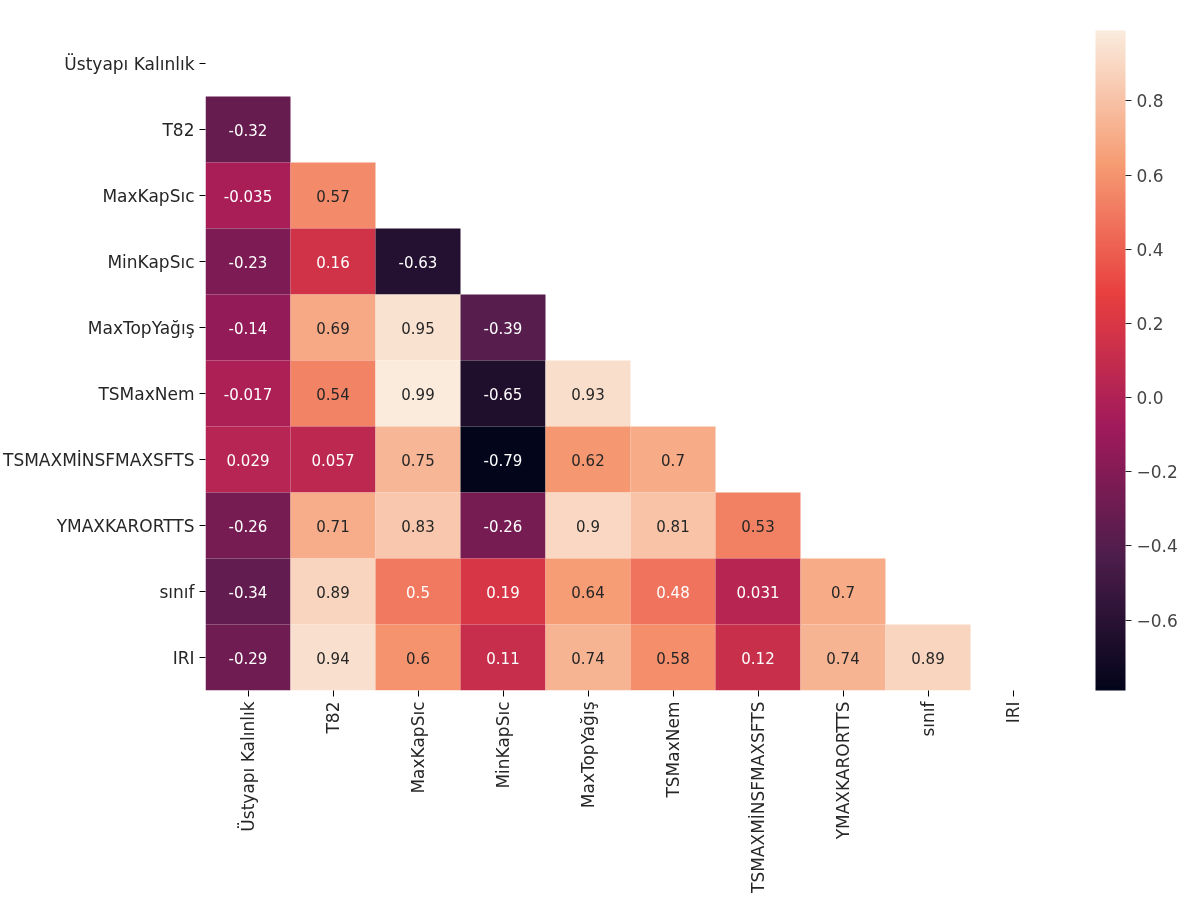  I want to click on data-label: 0.12, so click(758, 658).